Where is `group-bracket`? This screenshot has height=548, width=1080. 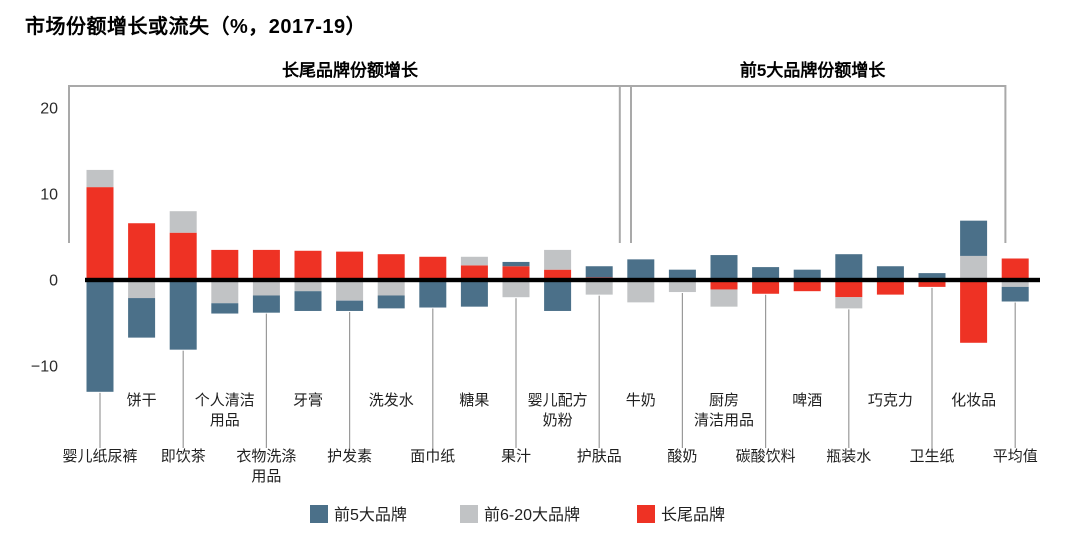
group-bracket is located at coordinates (812, 164).